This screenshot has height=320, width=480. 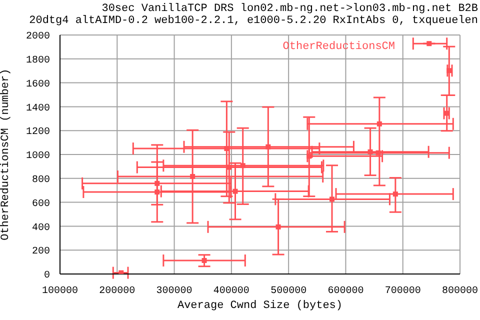 What do you see at coordinates (38, 37) in the screenshot?
I see `y-tick-label: 2000` at bounding box center [38, 37].